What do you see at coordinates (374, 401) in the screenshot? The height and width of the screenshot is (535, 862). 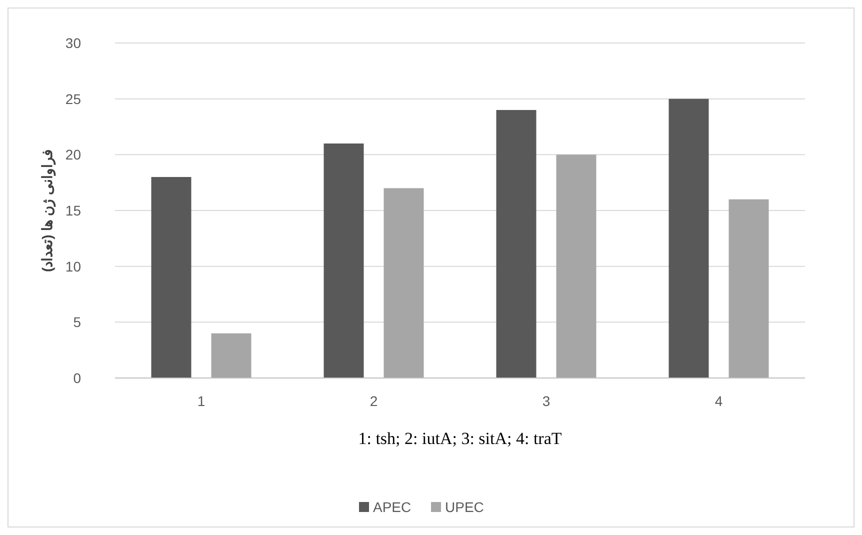 I see `x-tick-label: 2` at bounding box center [374, 401].